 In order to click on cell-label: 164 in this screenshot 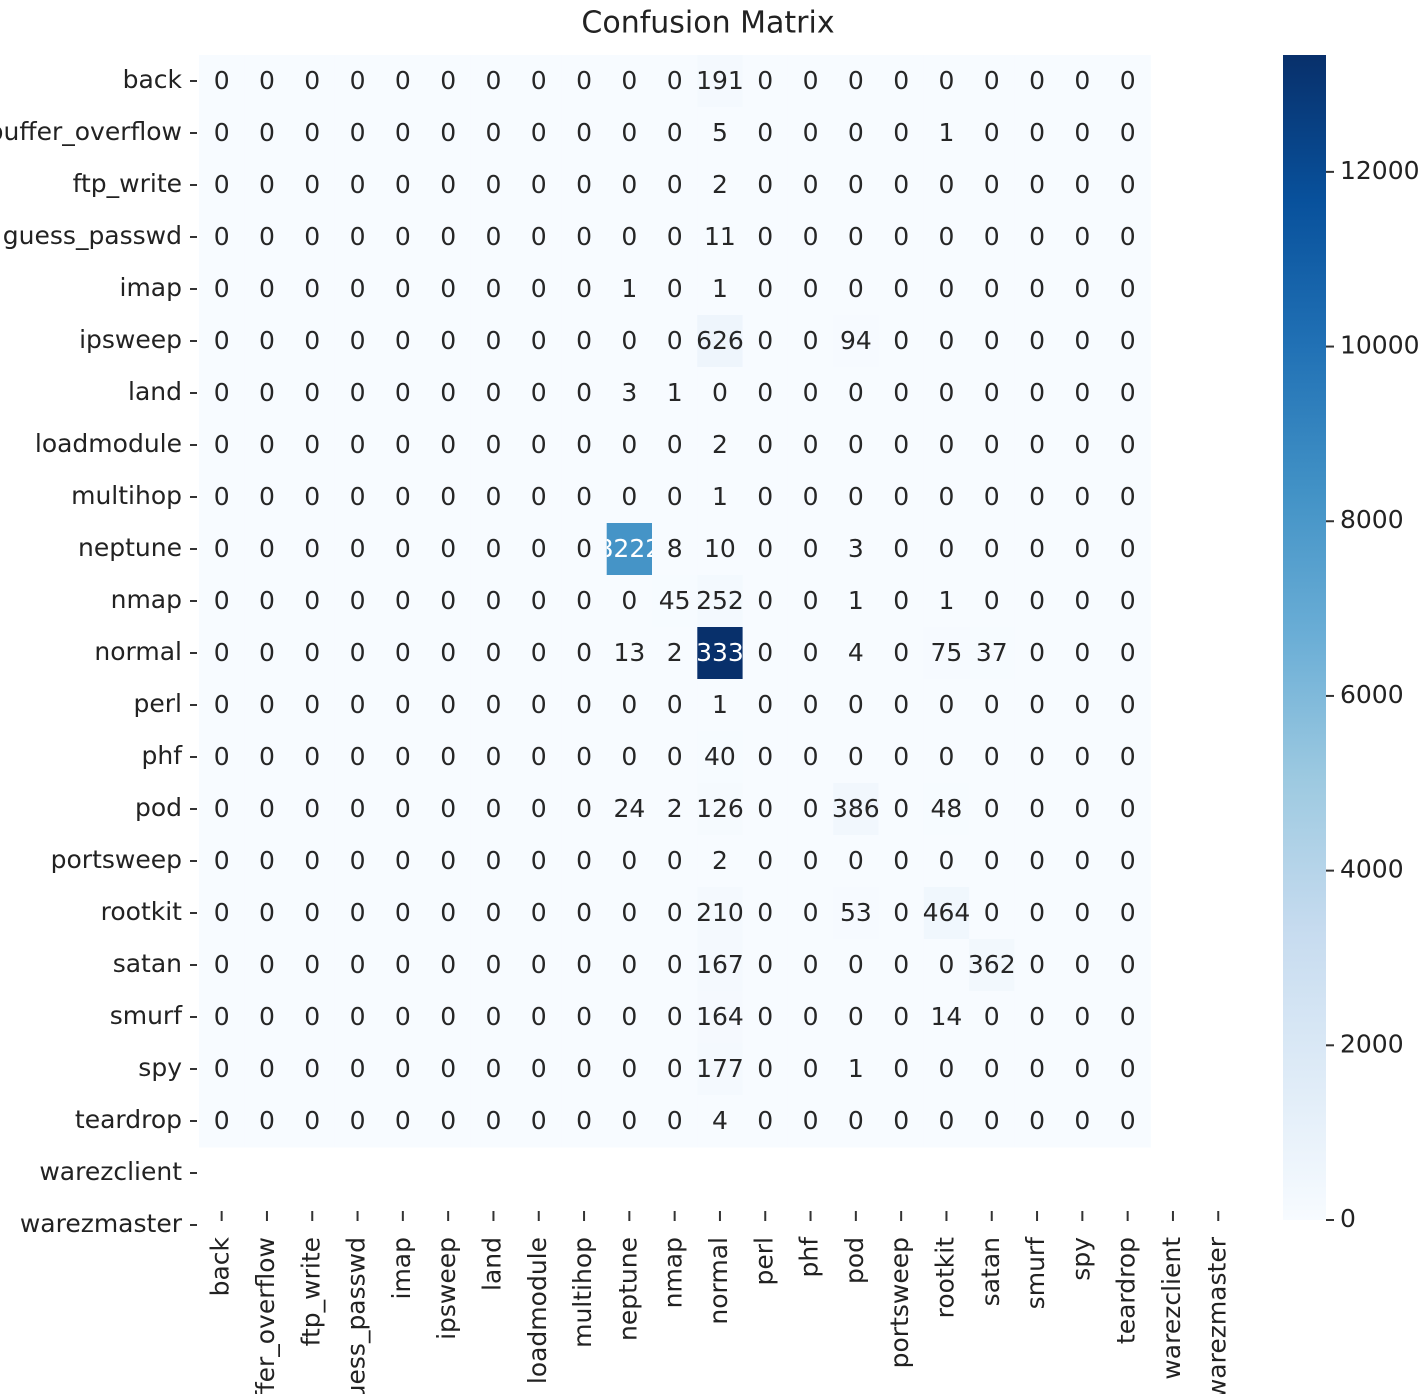, I will do `click(720, 1016)`.